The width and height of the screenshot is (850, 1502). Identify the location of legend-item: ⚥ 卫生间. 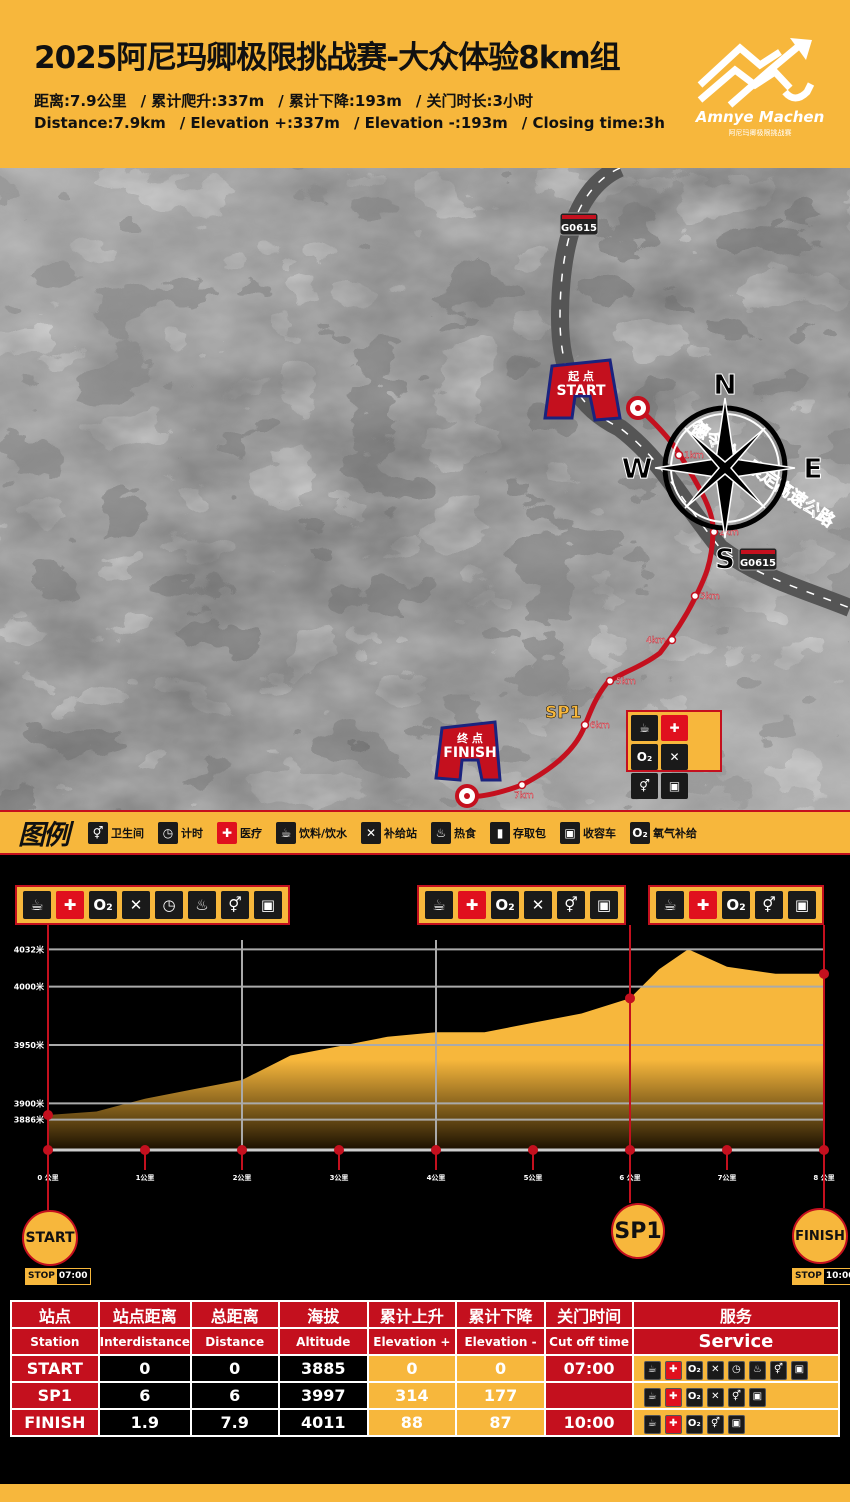
(116, 832).